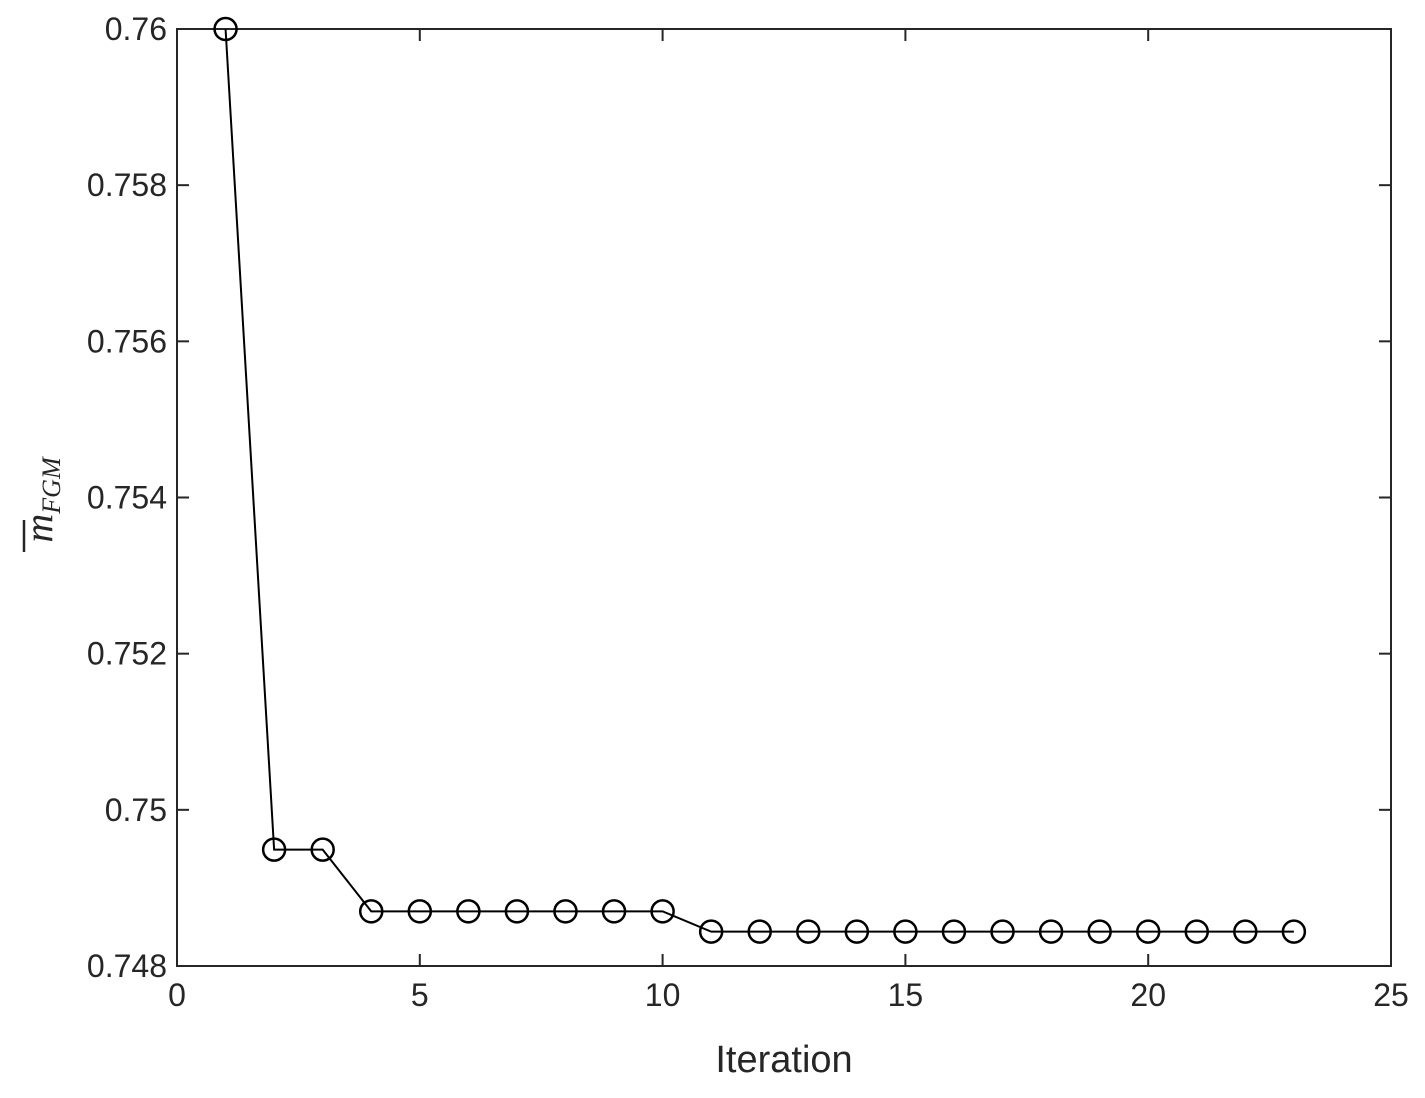 This screenshot has height=1098, width=1425. What do you see at coordinates (136, 810) in the screenshot?
I see `y-tick-label: 0.75` at bounding box center [136, 810].